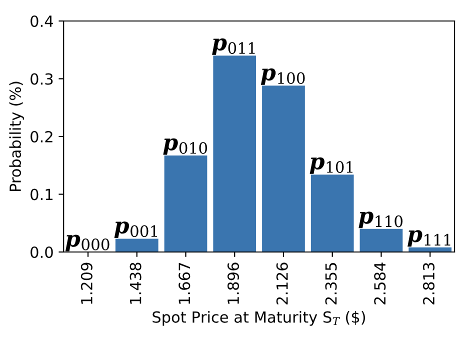  What do you see at coordinates (259, 318) in the screenshot?
I see `x-axis-title: Spot Price at Maturity S$_{T}$ ($)` at bounding box center [259, 318].